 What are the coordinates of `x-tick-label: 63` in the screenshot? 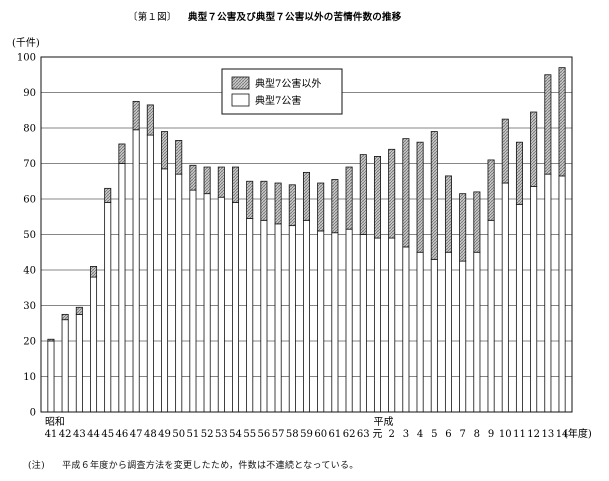 It's located at (363, 434).